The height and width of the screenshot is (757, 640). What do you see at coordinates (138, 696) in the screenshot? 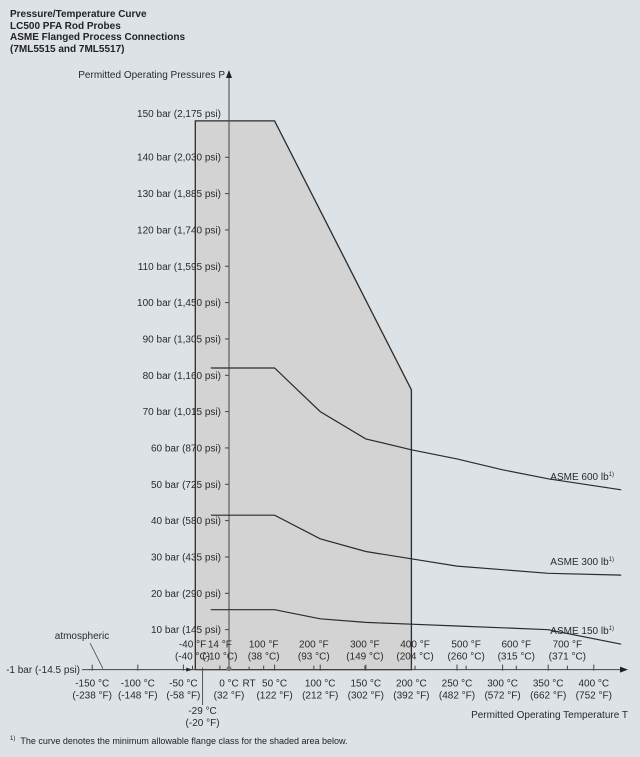
I see `x-tick-label-celsius-f: (-148 °F)` at bounding box center [138, 696].